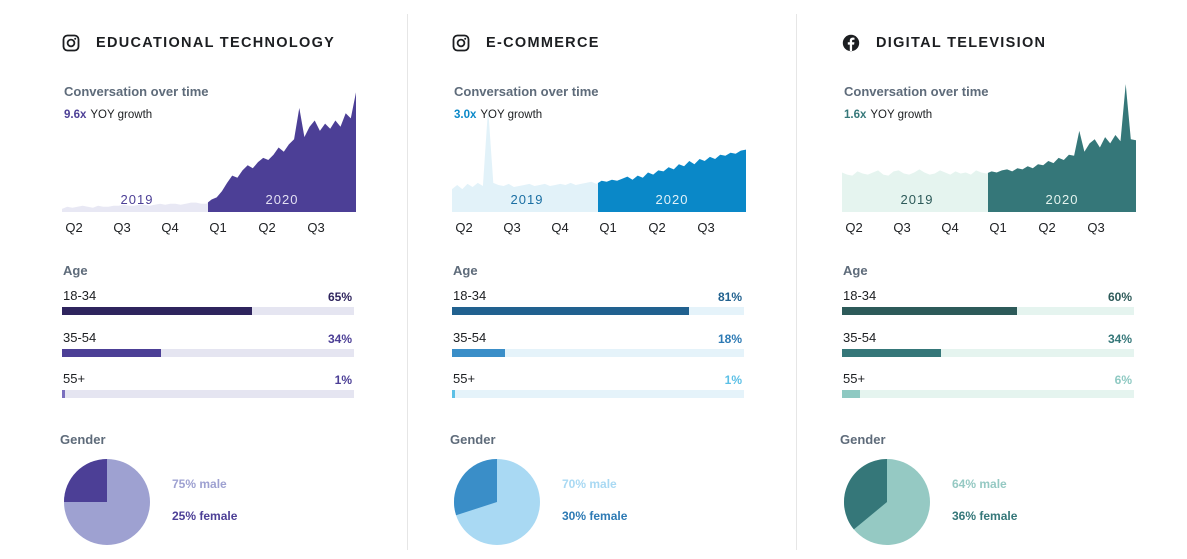 This screenshot has height=559, width=1187. What do you see at coordinates (598, 345) in the screenshot?
I see `age-row: 35-54 18%` at bounding box center [598, 345].